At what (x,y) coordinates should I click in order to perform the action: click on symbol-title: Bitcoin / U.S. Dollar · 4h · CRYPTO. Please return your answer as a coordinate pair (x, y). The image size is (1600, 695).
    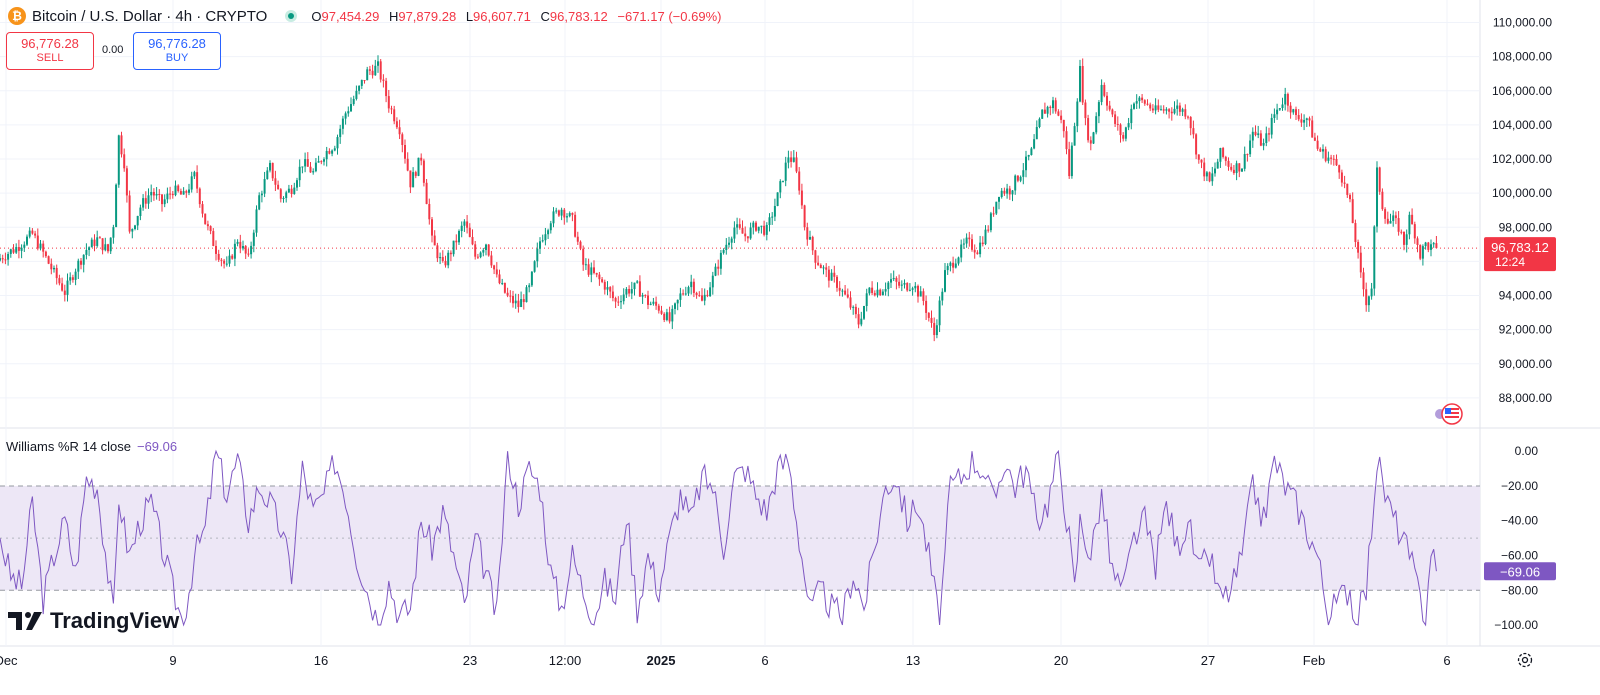
    Looking at the image, I should click on (150, 16).